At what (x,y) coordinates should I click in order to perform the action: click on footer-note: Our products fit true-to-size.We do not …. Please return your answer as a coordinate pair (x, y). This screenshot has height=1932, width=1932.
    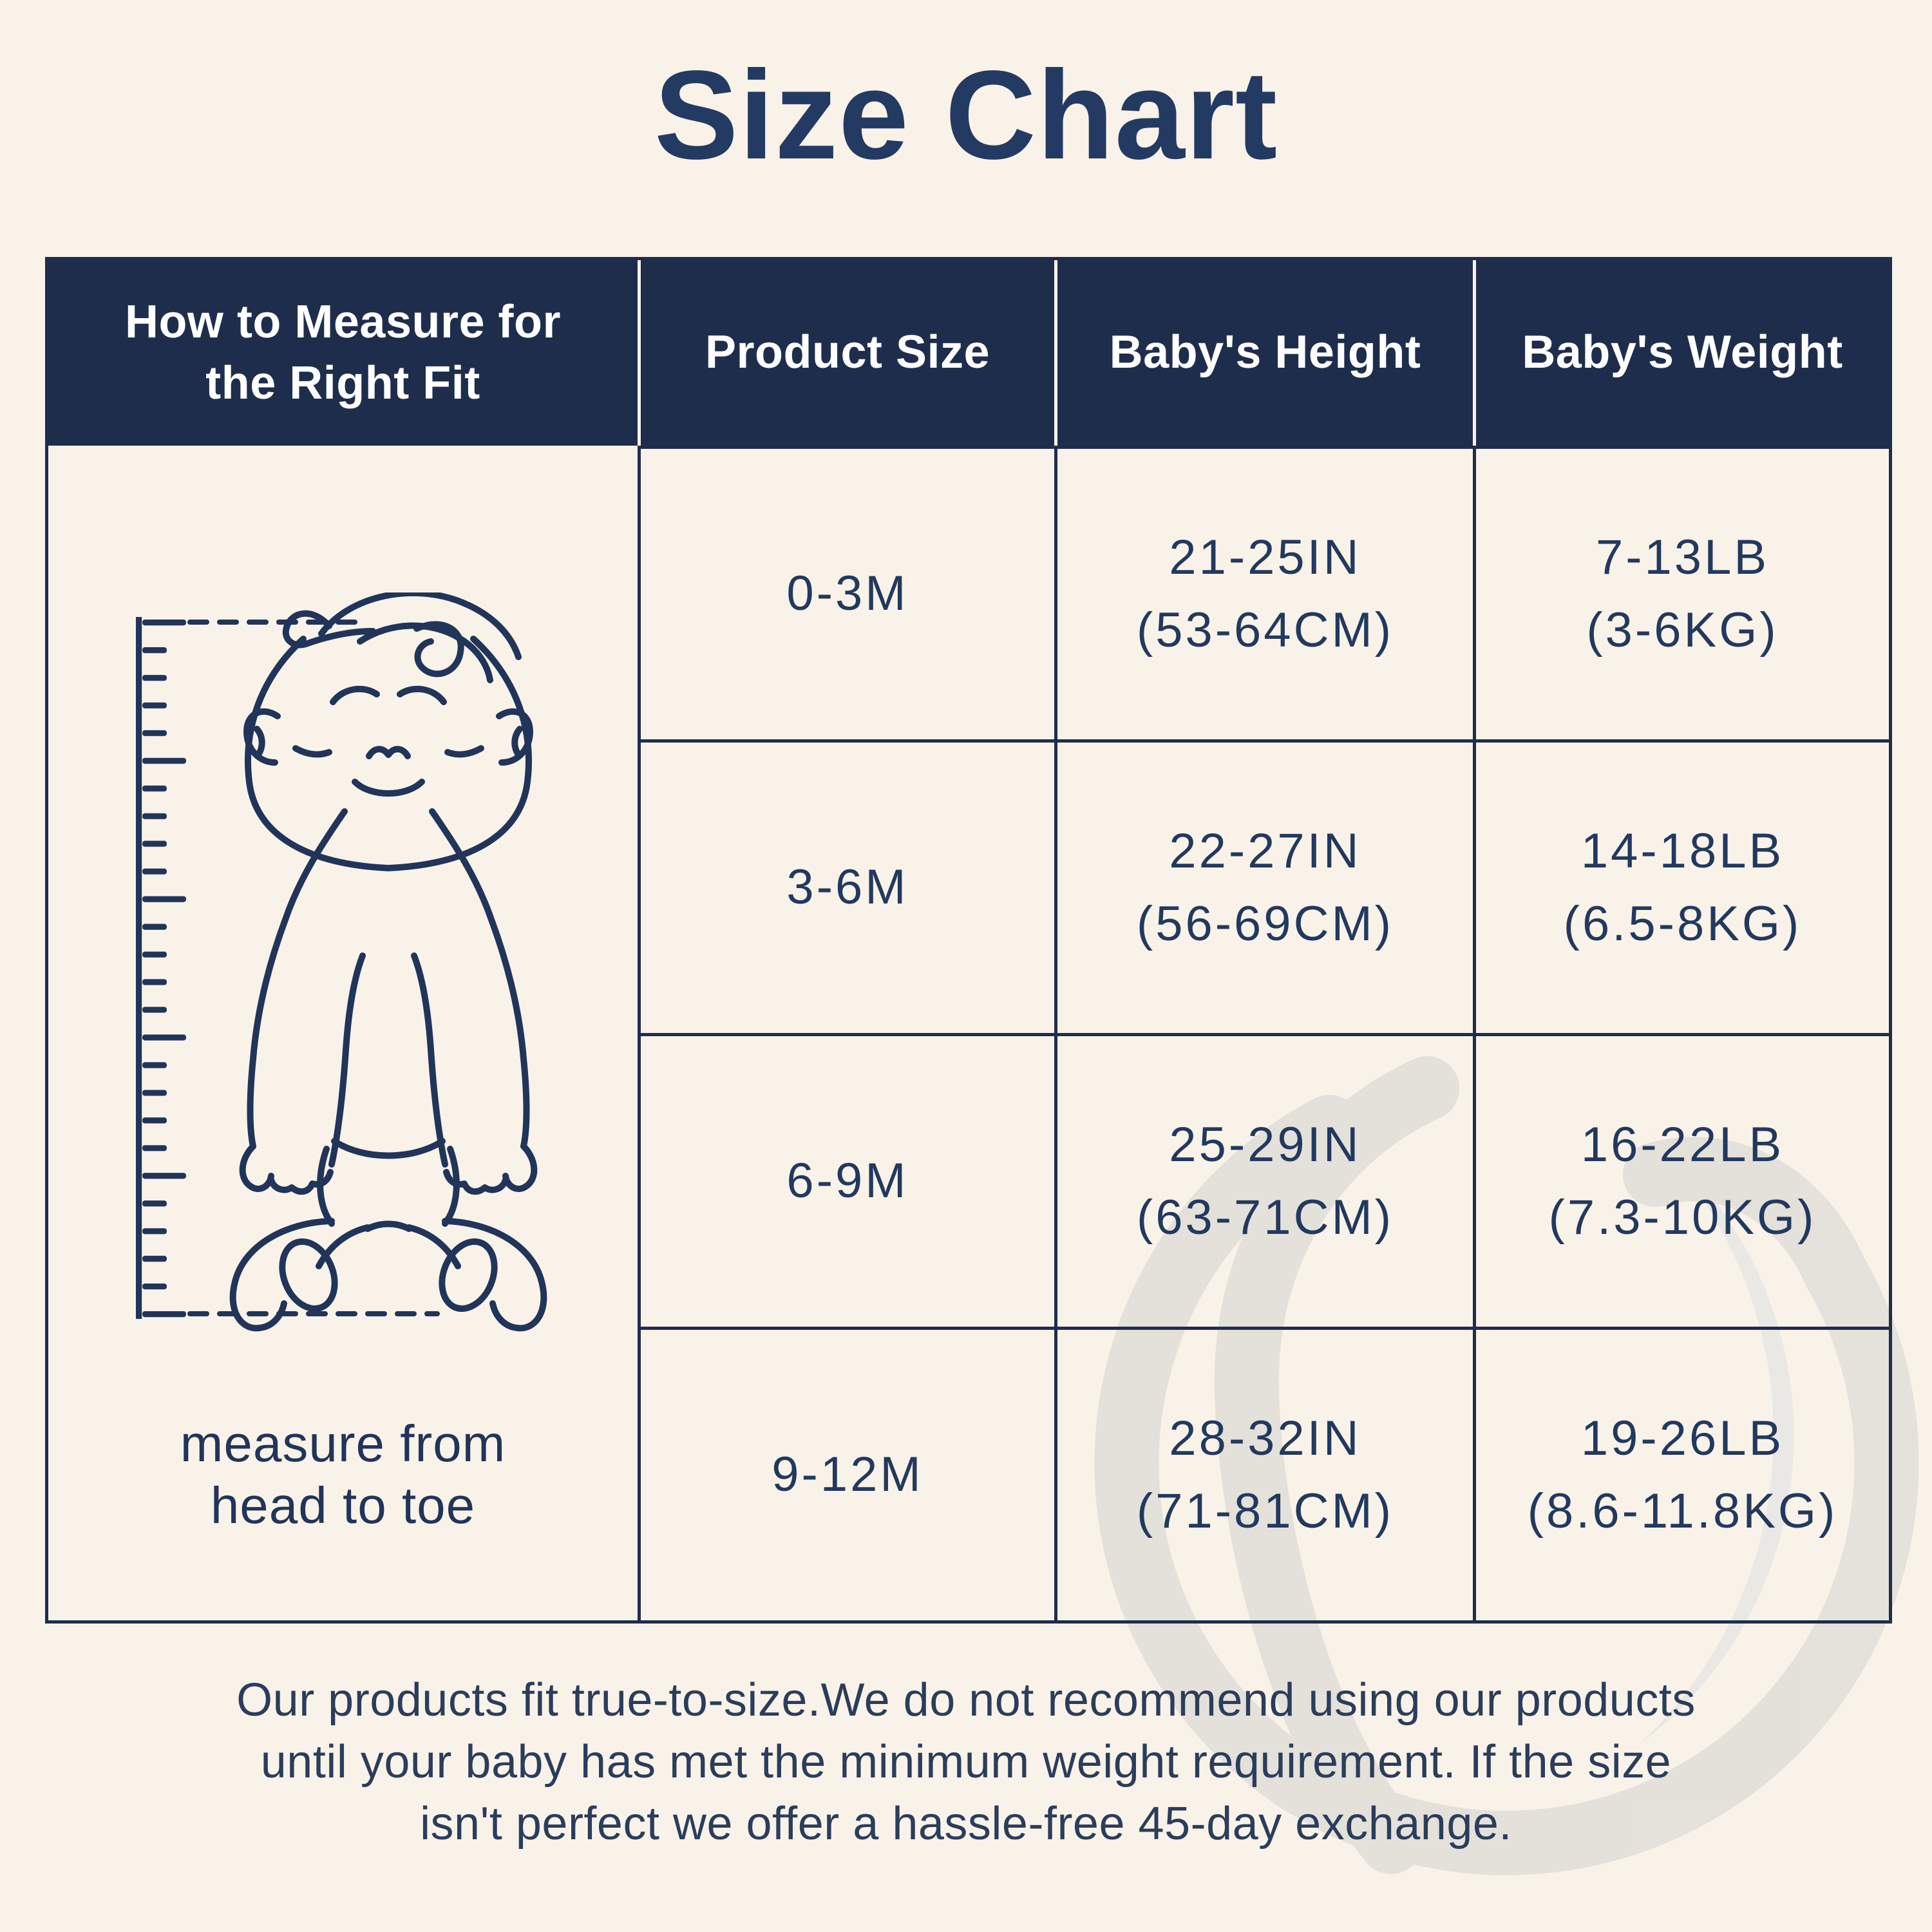
    Looking at the image, I should click on (966, 1762).